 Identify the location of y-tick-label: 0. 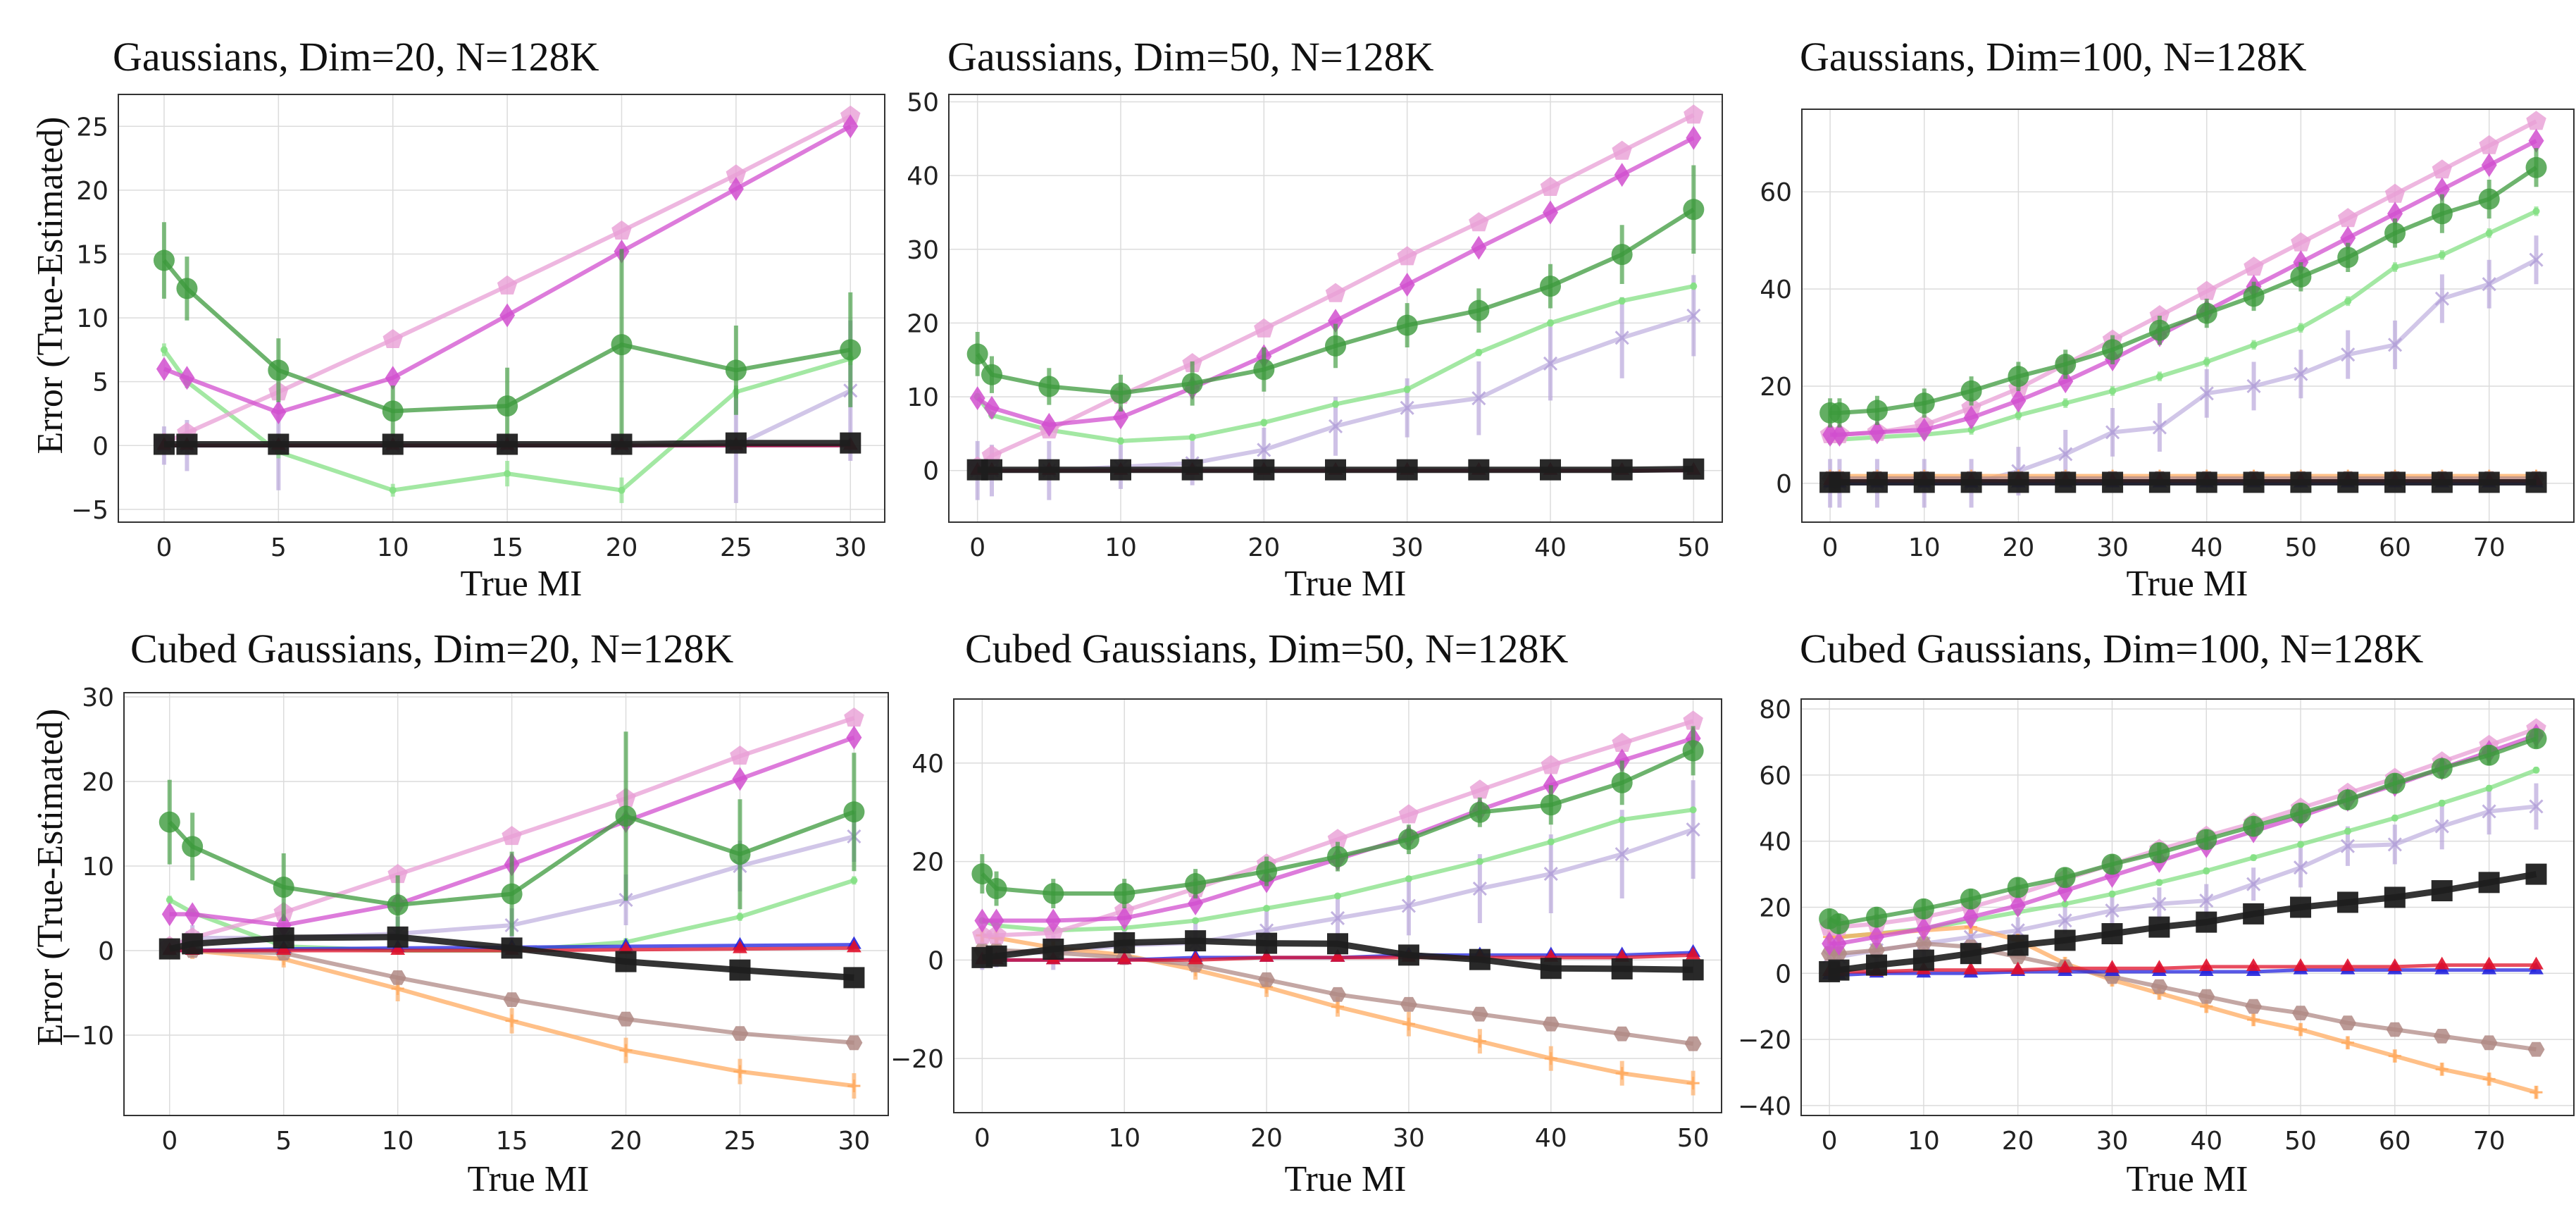
(100, 446).